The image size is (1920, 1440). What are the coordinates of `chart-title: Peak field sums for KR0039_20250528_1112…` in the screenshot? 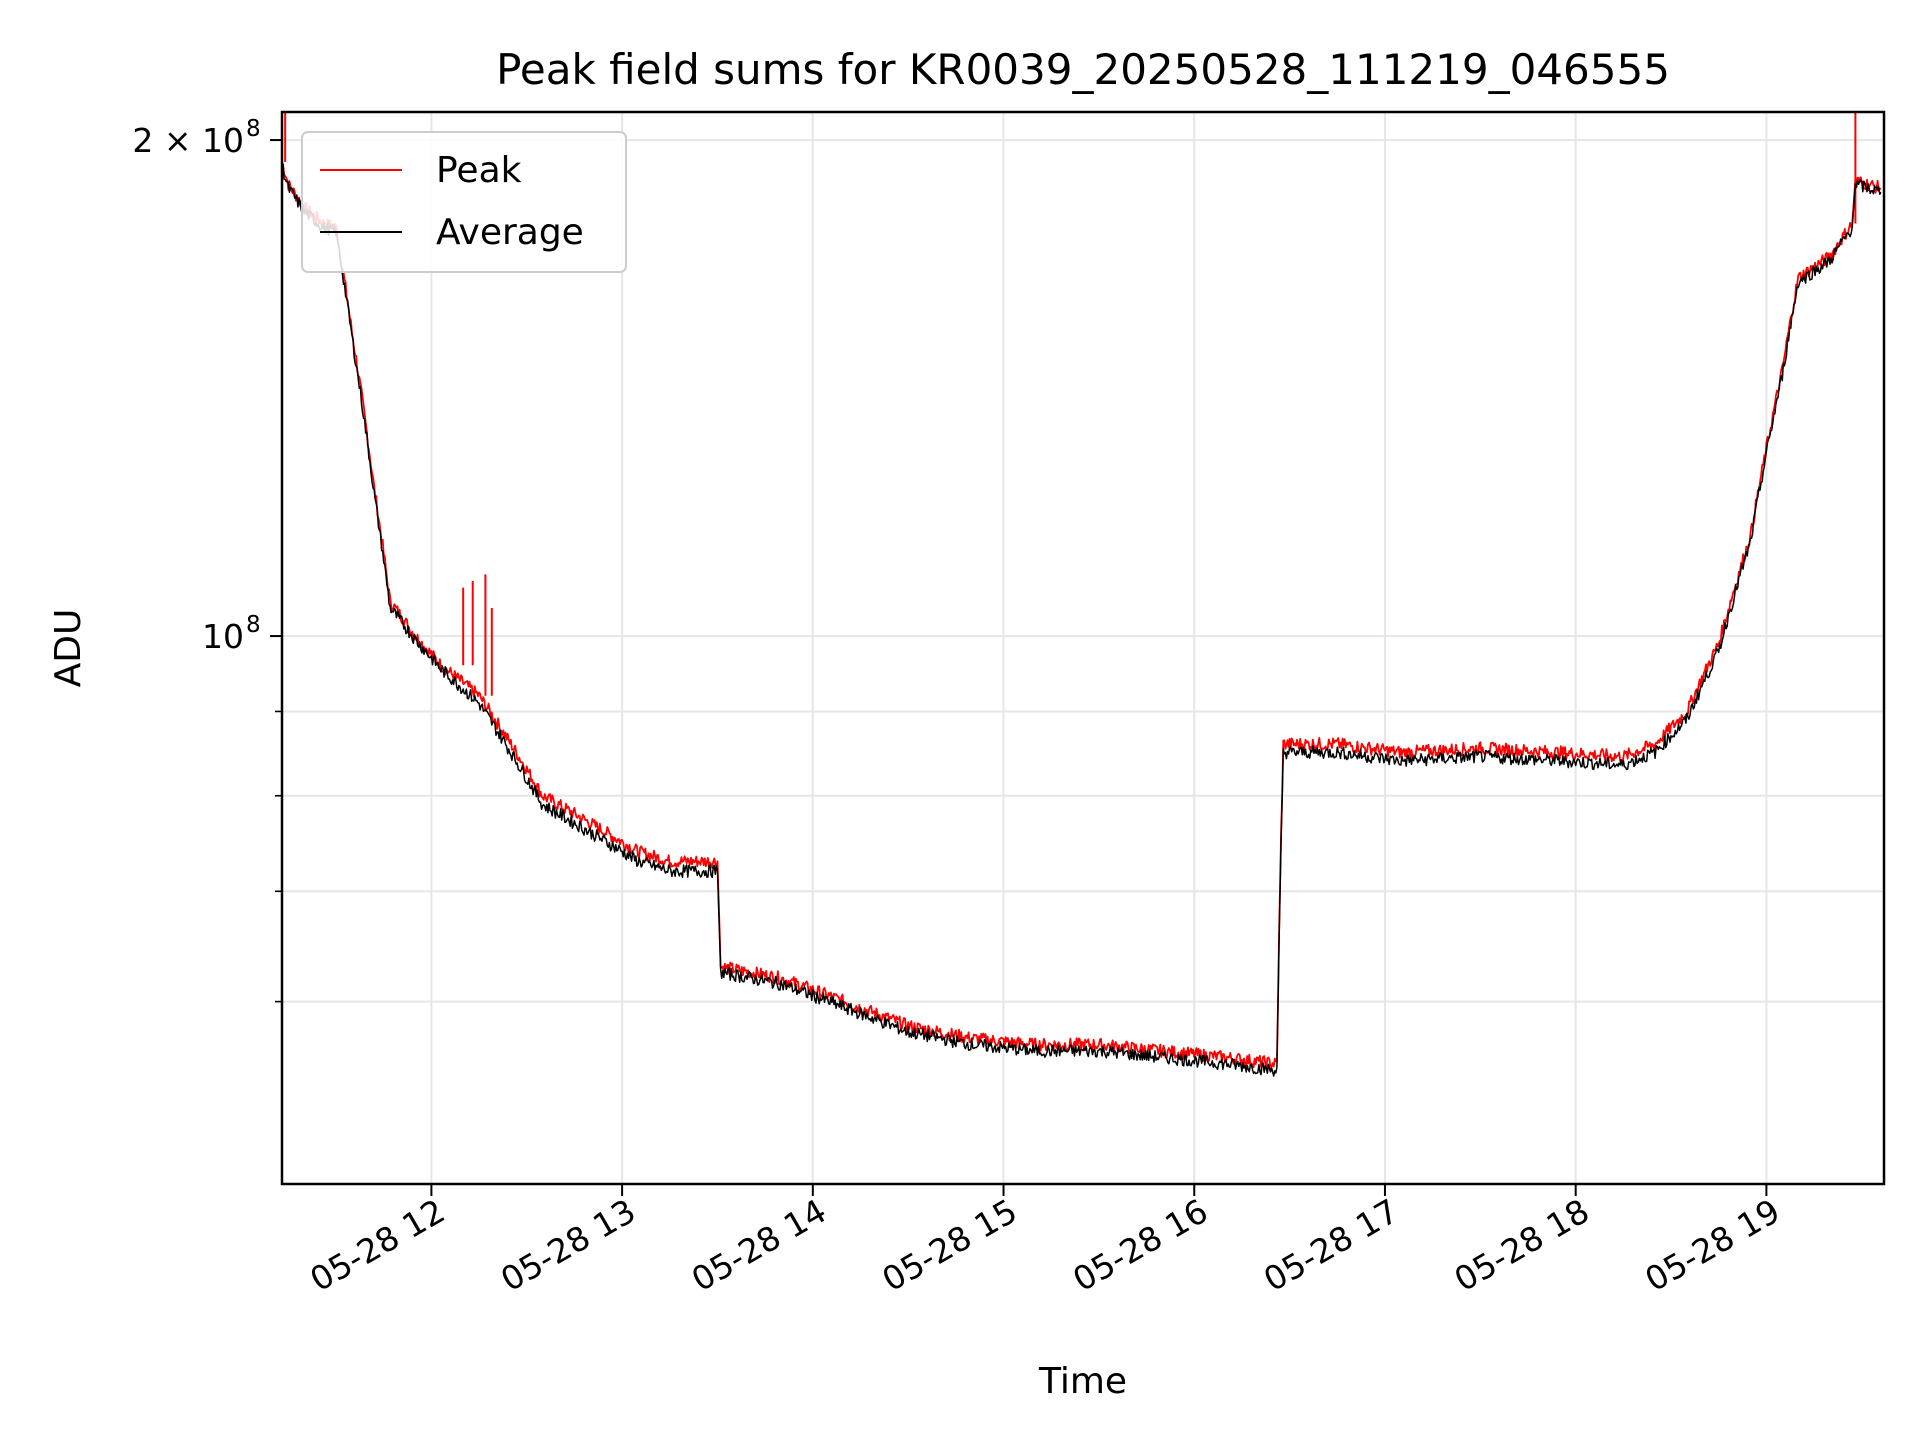 It's located at (1083, 69).